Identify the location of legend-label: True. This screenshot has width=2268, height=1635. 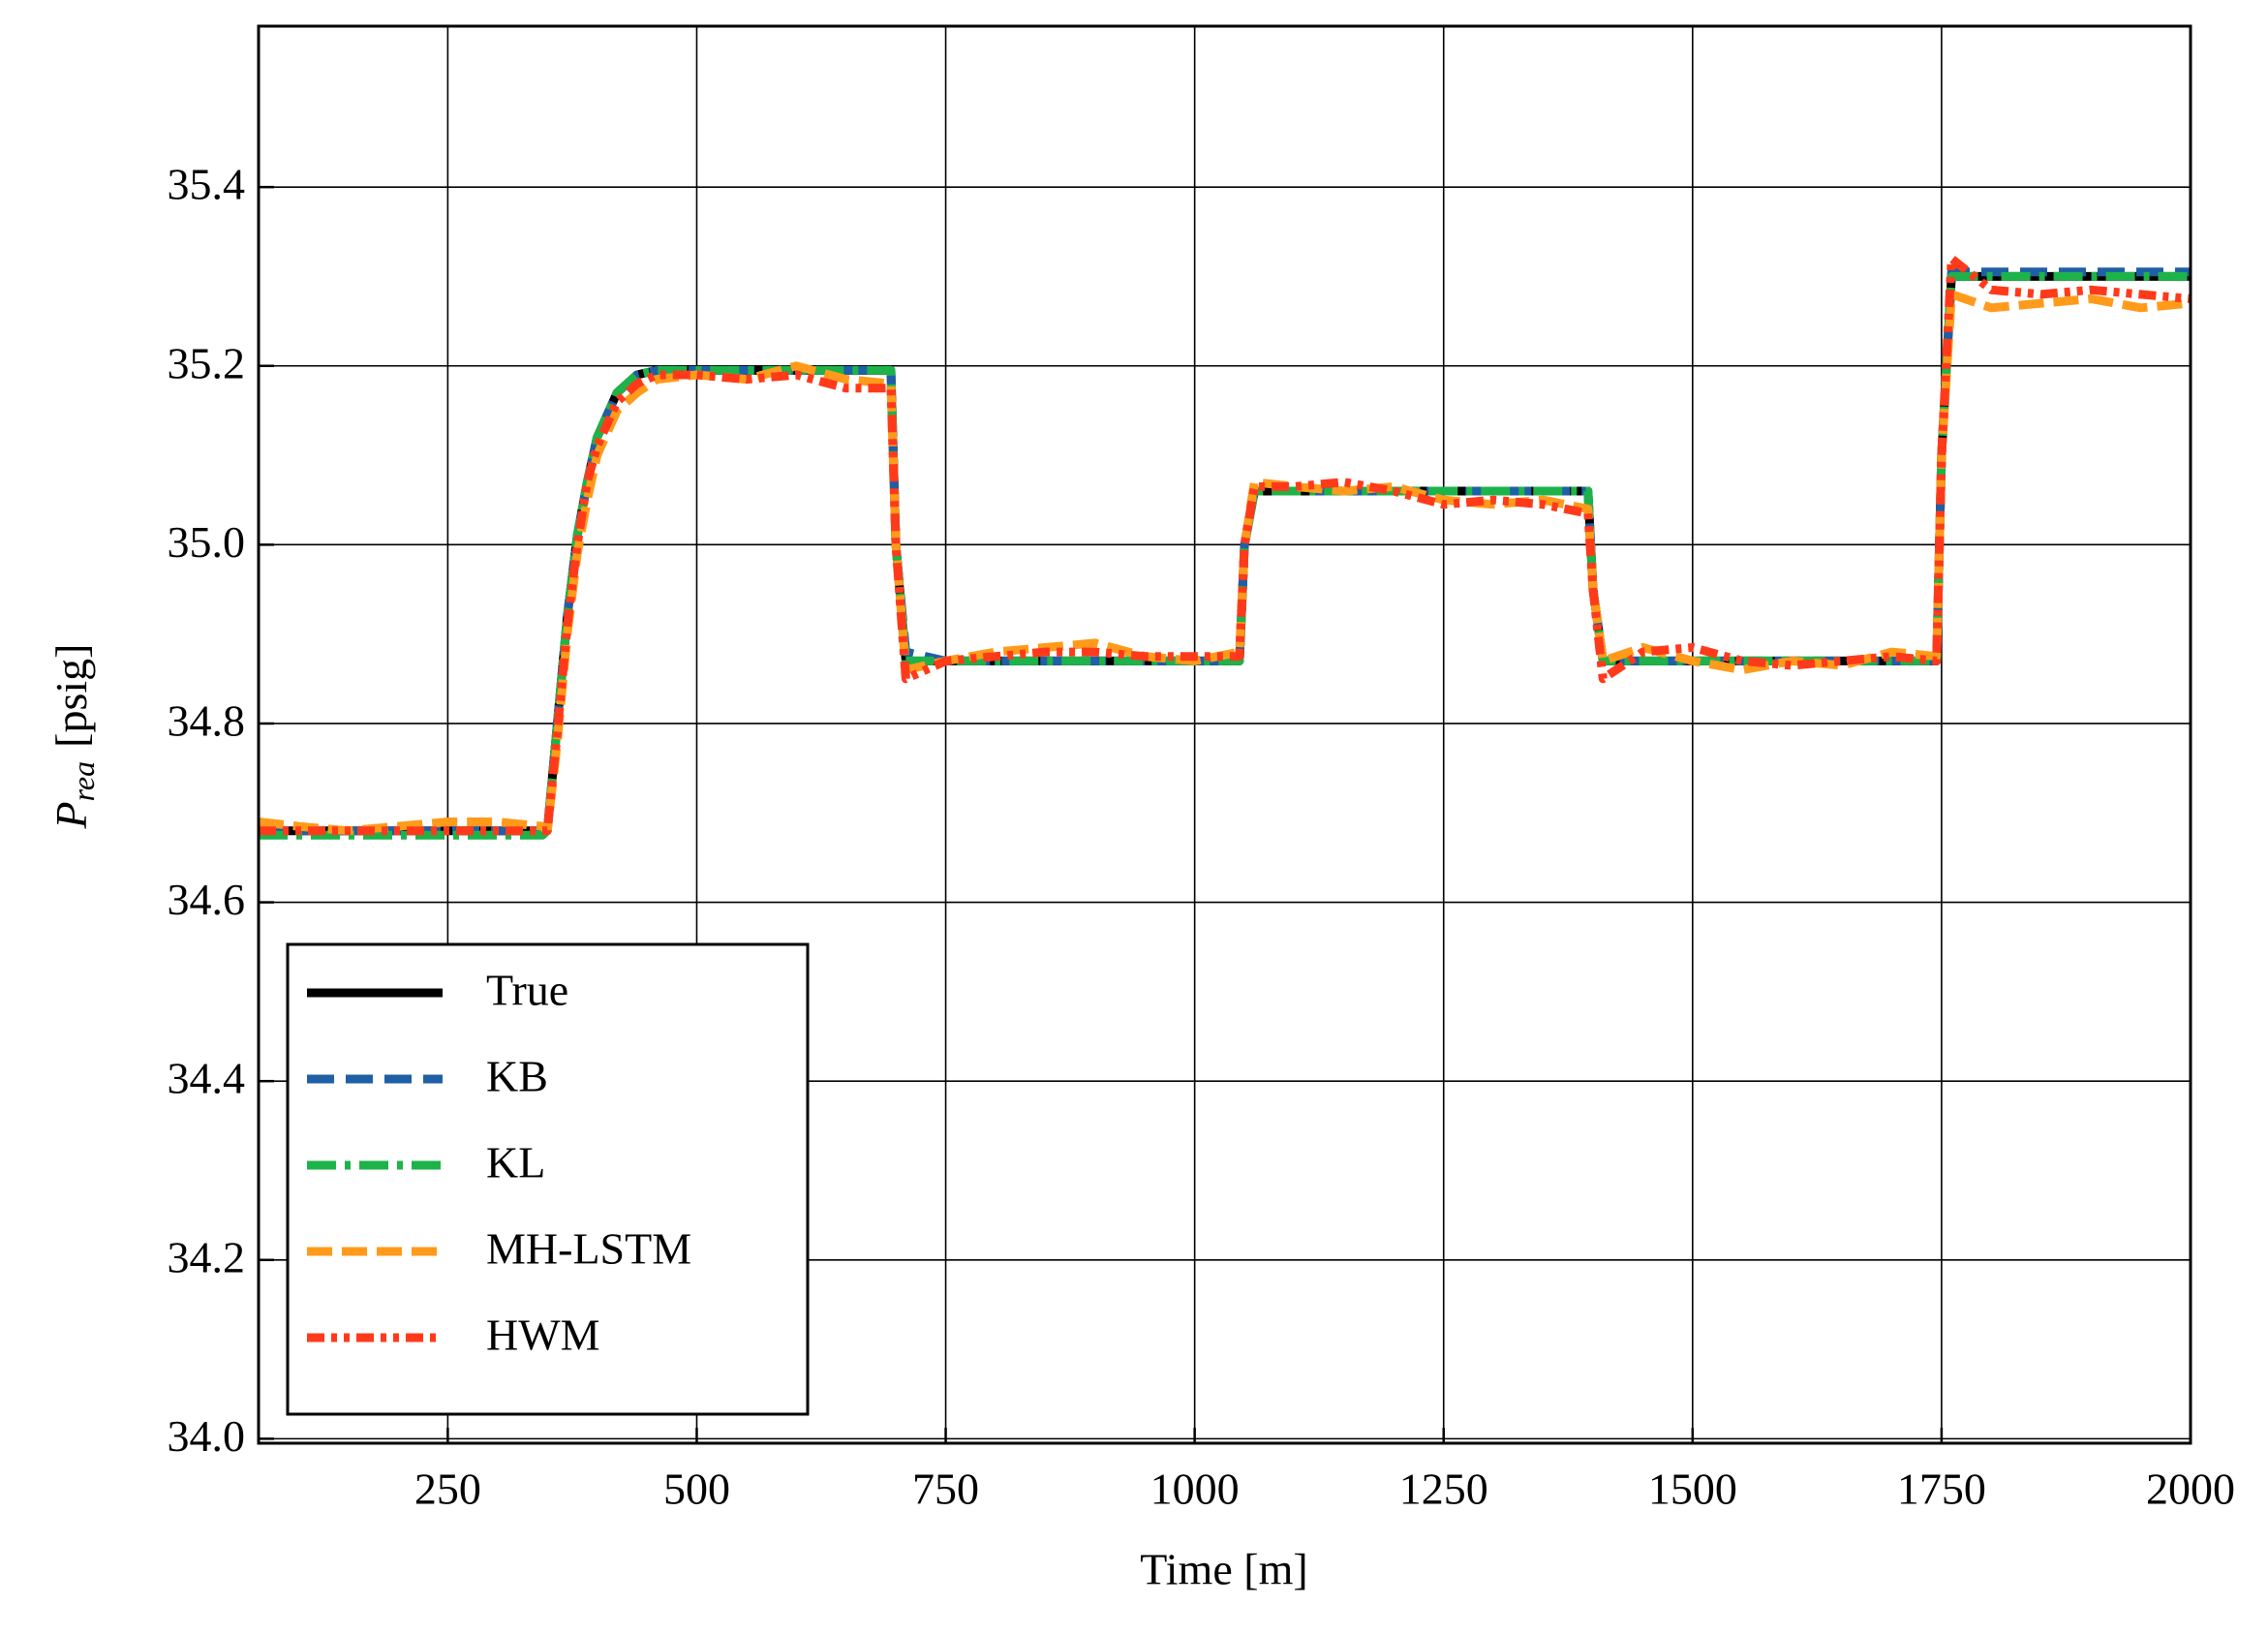
(527, 990).